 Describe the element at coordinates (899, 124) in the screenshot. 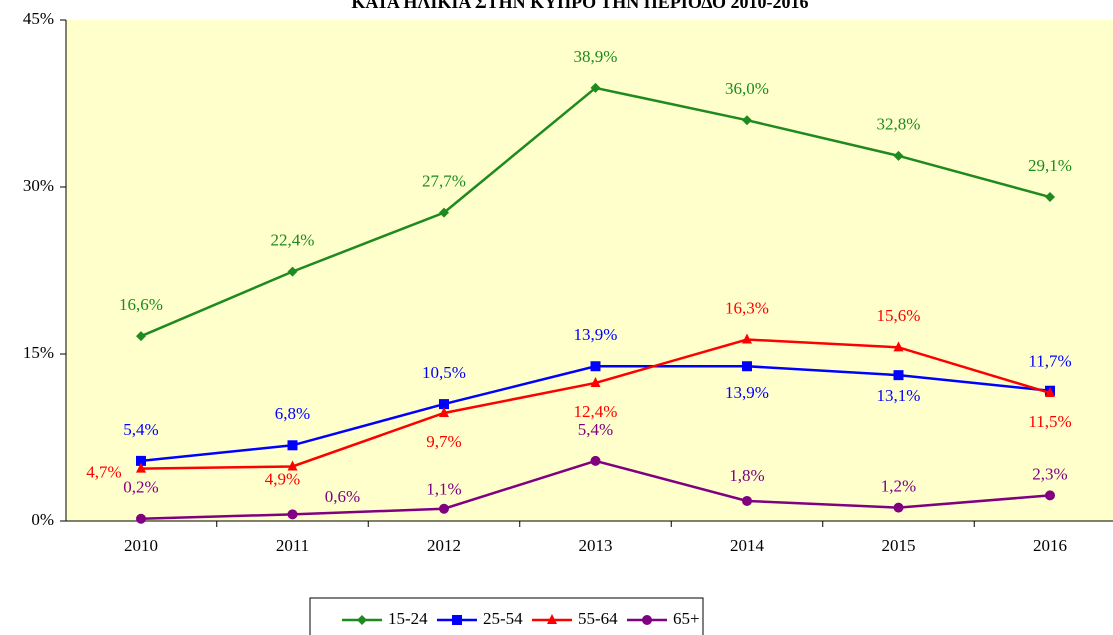

I see `data-label: 32,8%` at that location.